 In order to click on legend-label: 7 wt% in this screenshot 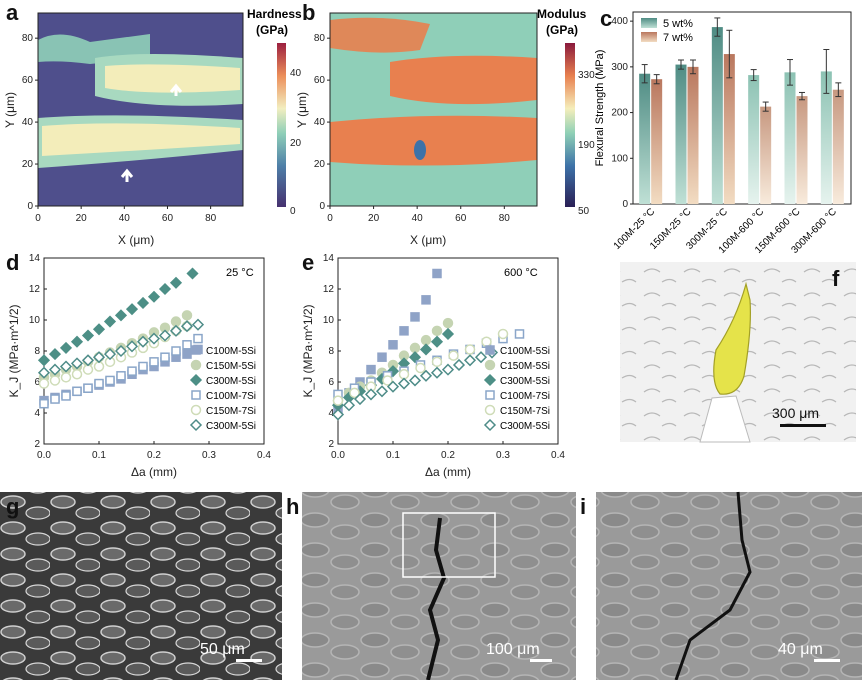, I will do `click(678, 38)`.